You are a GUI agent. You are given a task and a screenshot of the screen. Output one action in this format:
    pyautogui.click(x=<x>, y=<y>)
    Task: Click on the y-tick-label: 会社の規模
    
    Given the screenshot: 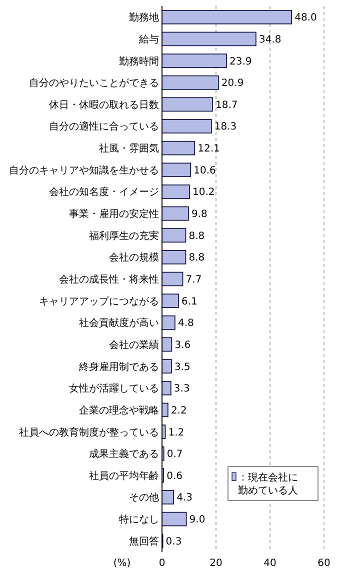 What is the action you would take?
    pyautogui.click(x=134, y=258)
    